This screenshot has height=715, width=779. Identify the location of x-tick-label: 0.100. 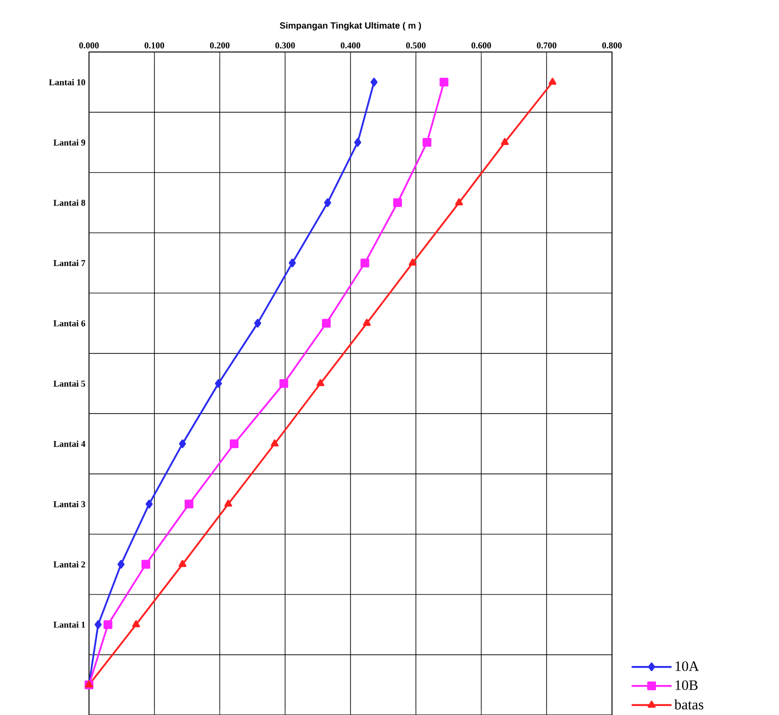
(154, 45).